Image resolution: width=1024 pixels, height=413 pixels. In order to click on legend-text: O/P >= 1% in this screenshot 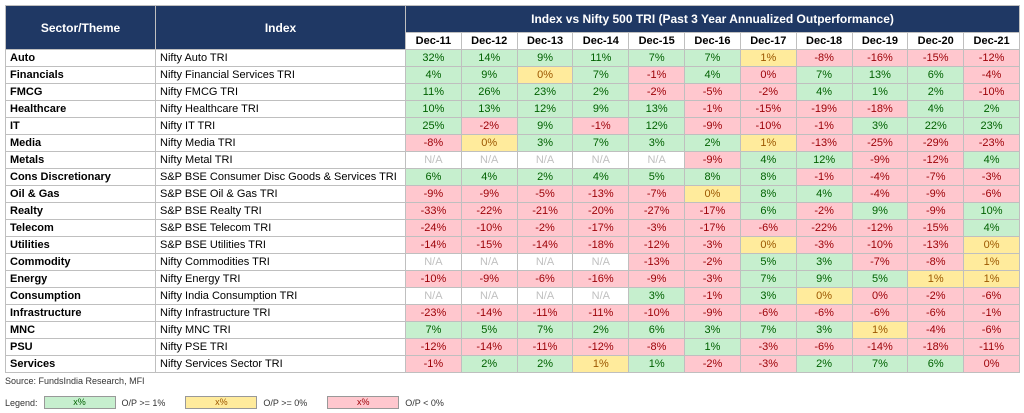, I will do `click(143, 402)`.